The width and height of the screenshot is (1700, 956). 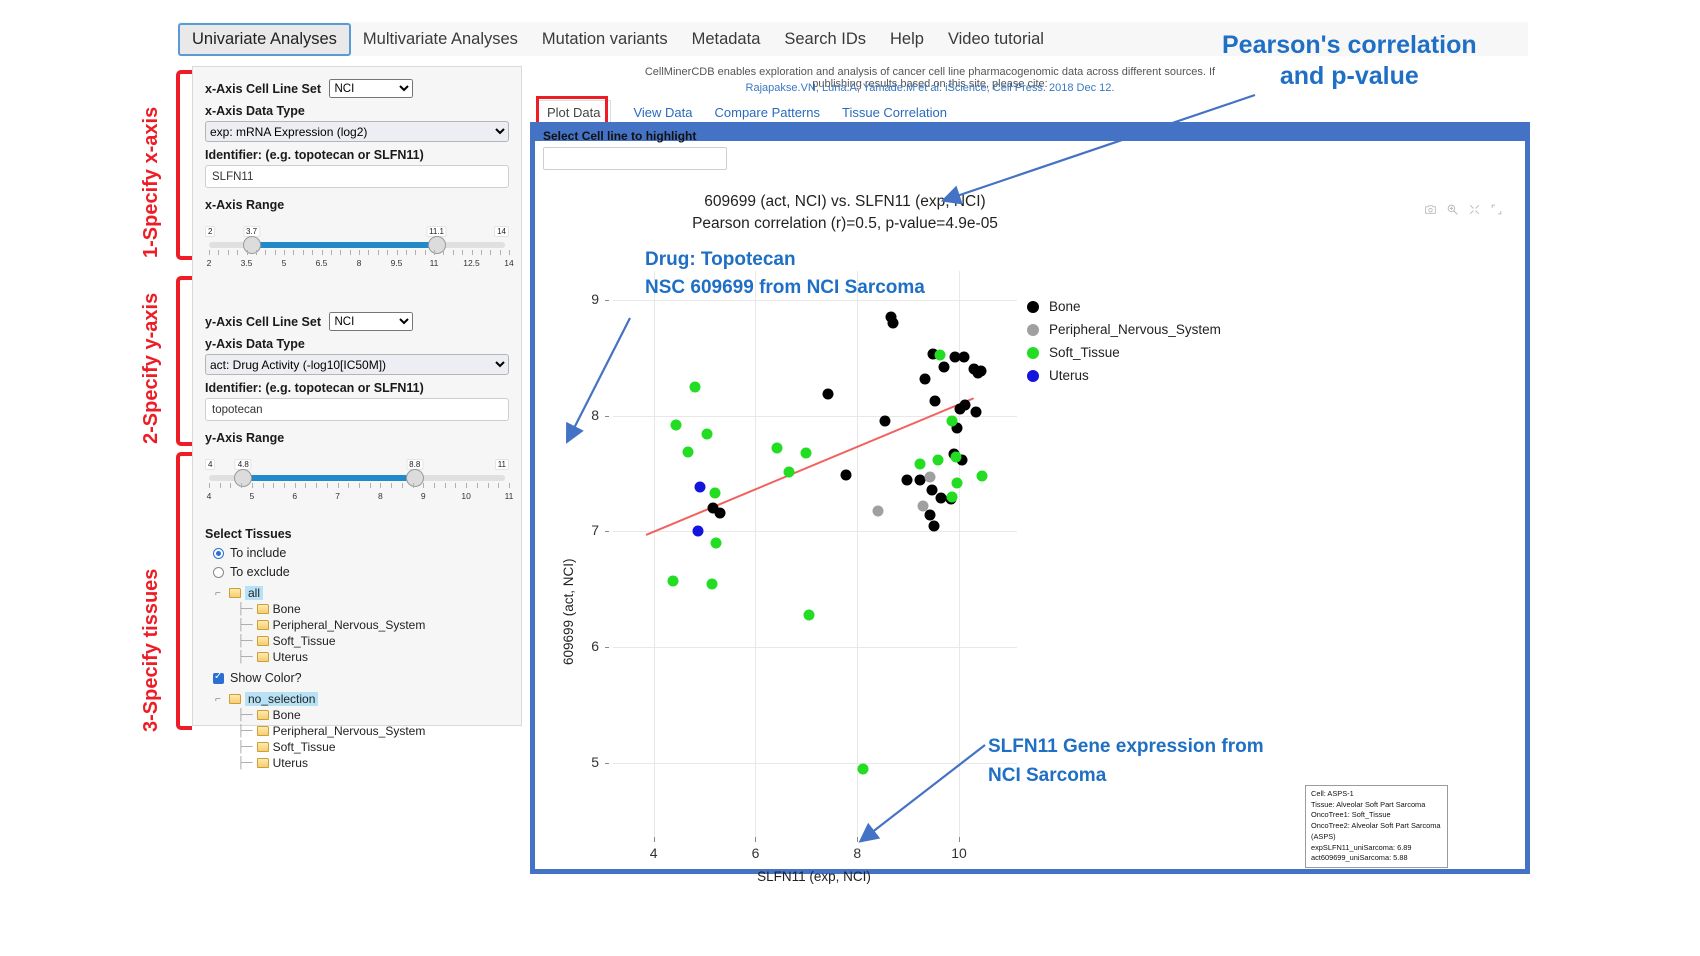 I want to click on tissue-noselection-item: ├─ Soft_Tissue, so click(x=373, y=747).